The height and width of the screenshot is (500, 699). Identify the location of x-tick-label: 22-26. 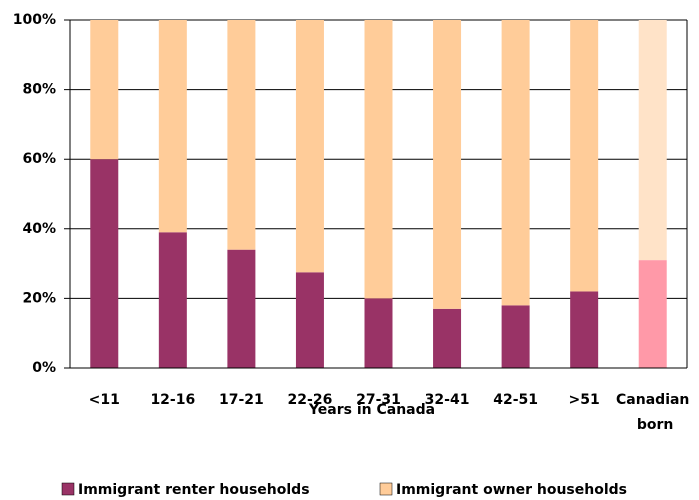
(310, 400).